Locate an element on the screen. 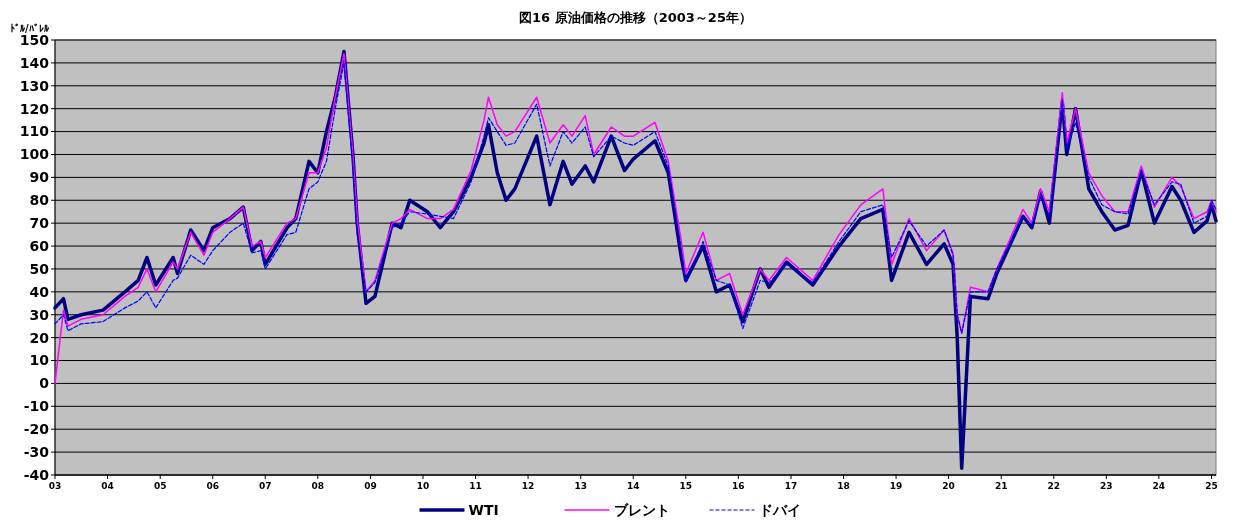  y-tick-label: -10 is located at coordinates (36, 406).